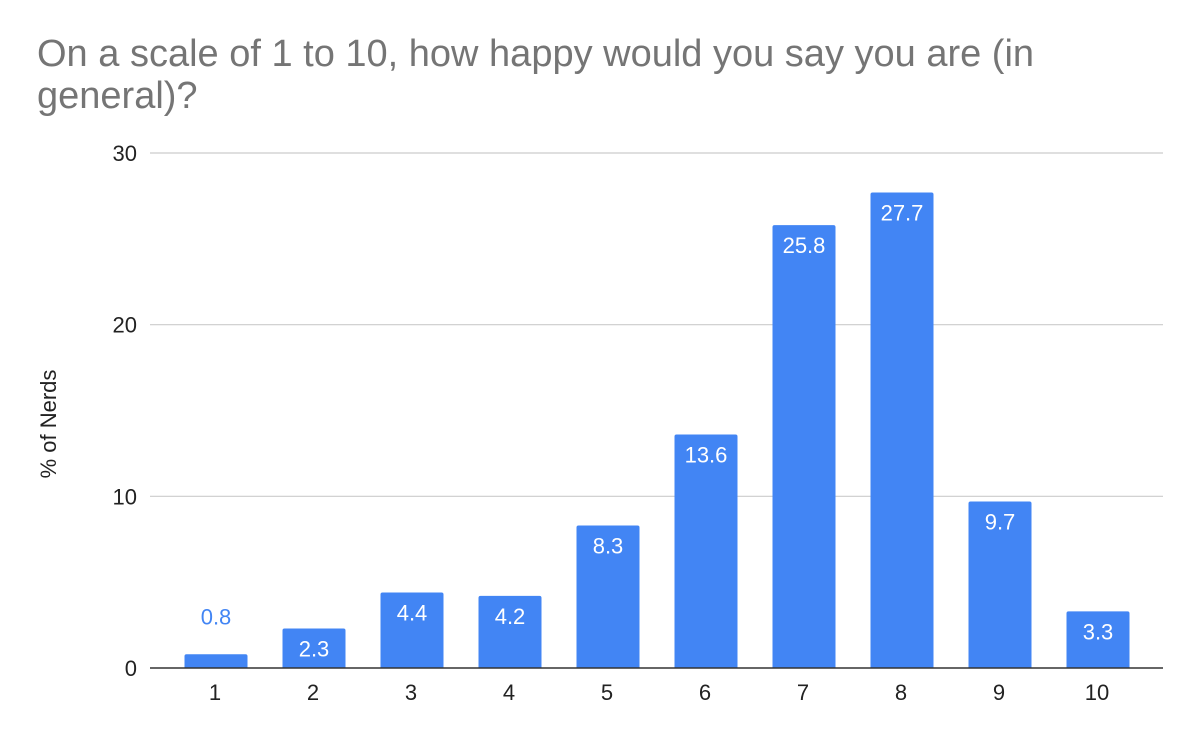  I want to click on data-label: 4.4, so click(412, 612).